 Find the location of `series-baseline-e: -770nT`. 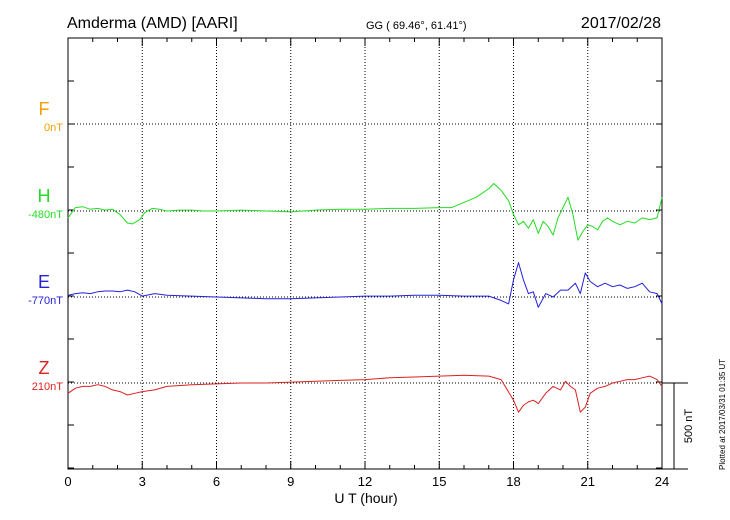

series-baseline-e: -770nT is located at coordinates (45, 301).